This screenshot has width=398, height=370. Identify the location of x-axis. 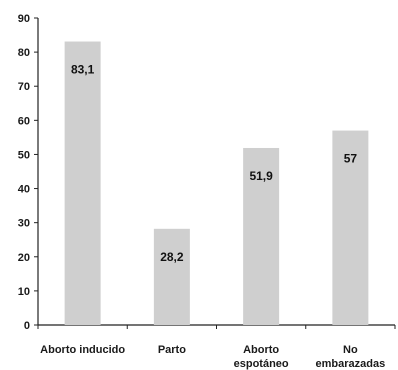
(216, 326).